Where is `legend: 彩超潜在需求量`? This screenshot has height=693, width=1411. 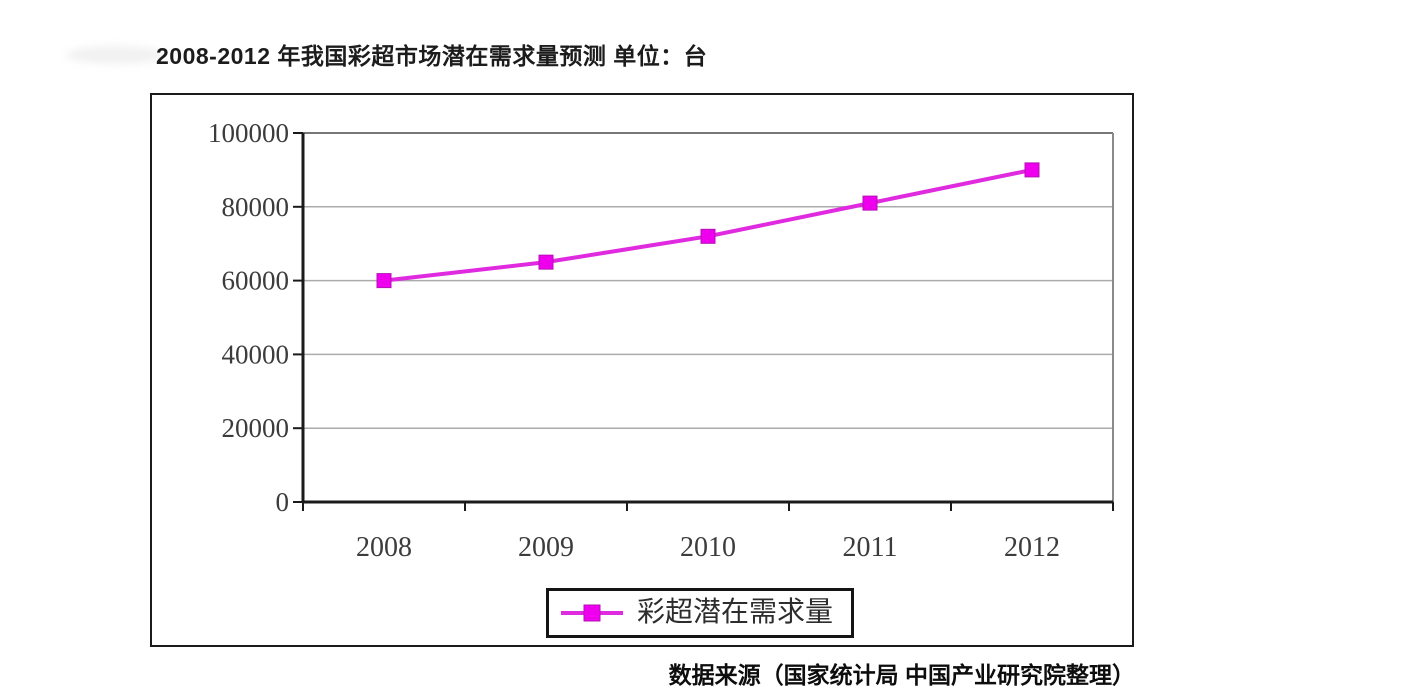 legend: 彩超潜在需求量 is located at coordinates (700, 613).